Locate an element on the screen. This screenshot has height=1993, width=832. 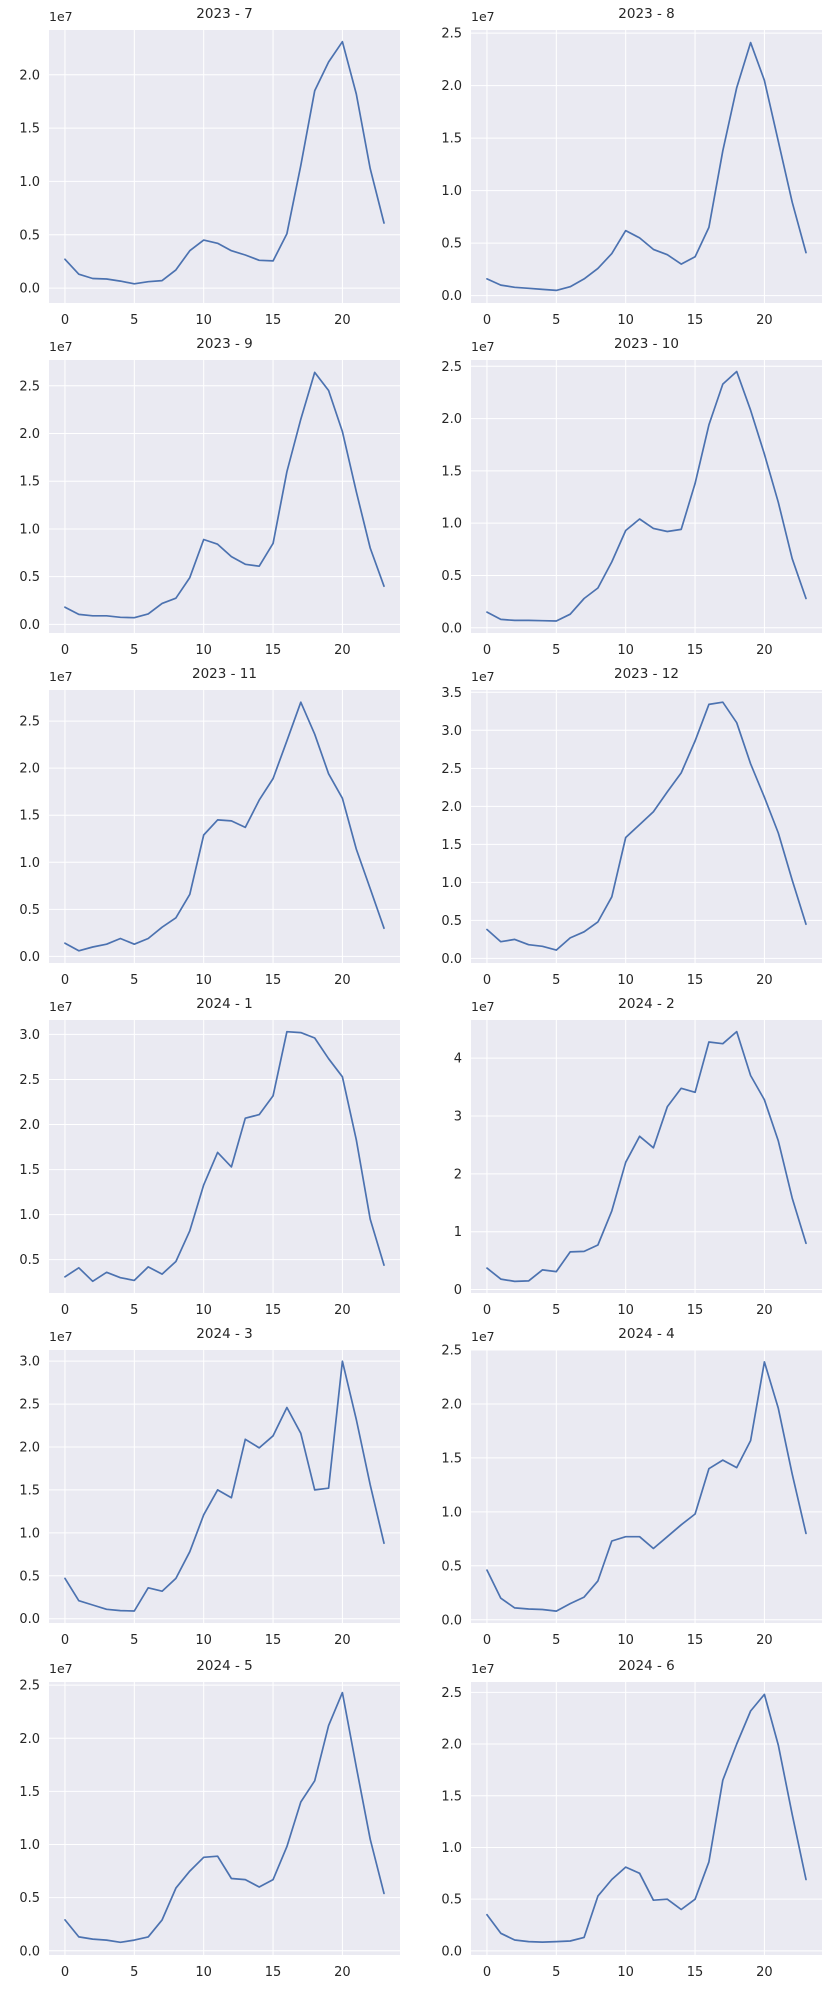
subplot-title: 2023 - 7 is located at coordinates (224, 14).